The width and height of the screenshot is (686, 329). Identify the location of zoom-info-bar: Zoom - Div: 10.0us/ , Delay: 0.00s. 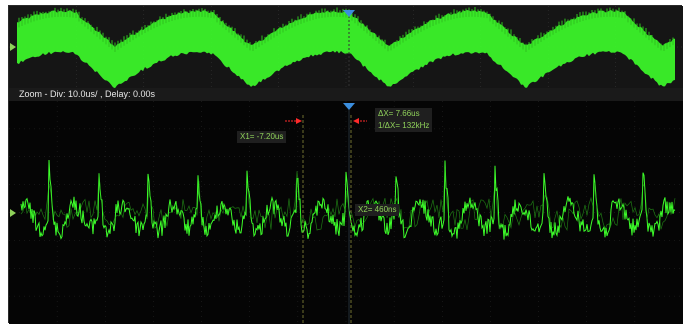
(346, 94).